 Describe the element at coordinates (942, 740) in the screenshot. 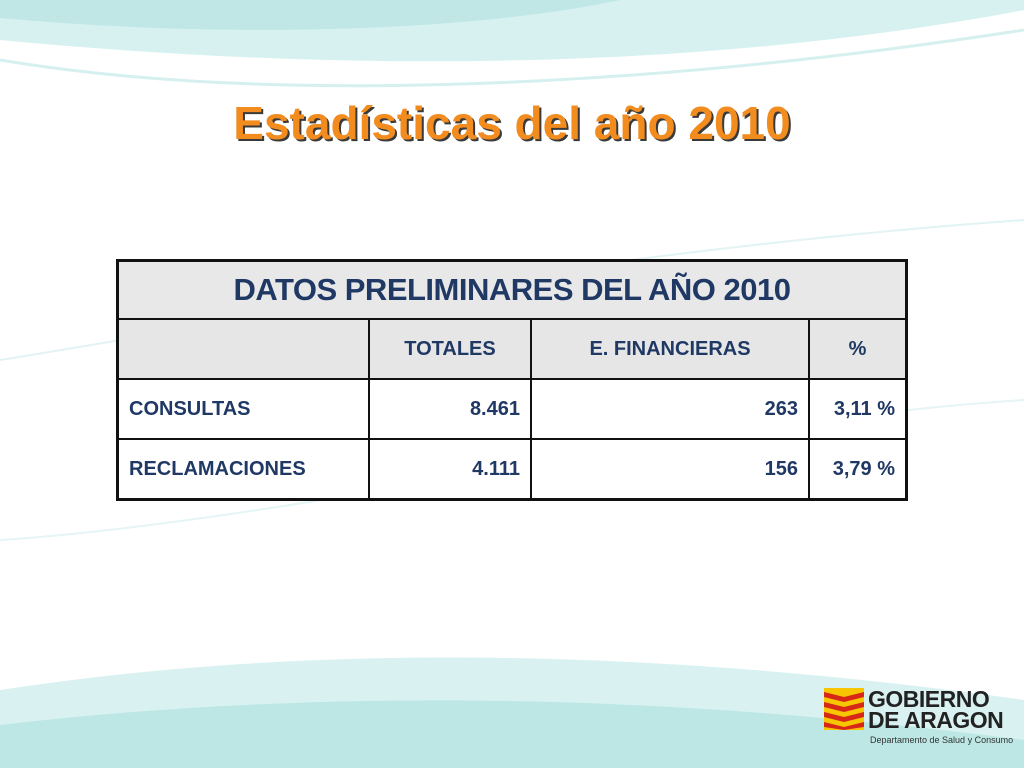

I see `logo-subtitle: Departamento de Salud y Consumo` at that location.